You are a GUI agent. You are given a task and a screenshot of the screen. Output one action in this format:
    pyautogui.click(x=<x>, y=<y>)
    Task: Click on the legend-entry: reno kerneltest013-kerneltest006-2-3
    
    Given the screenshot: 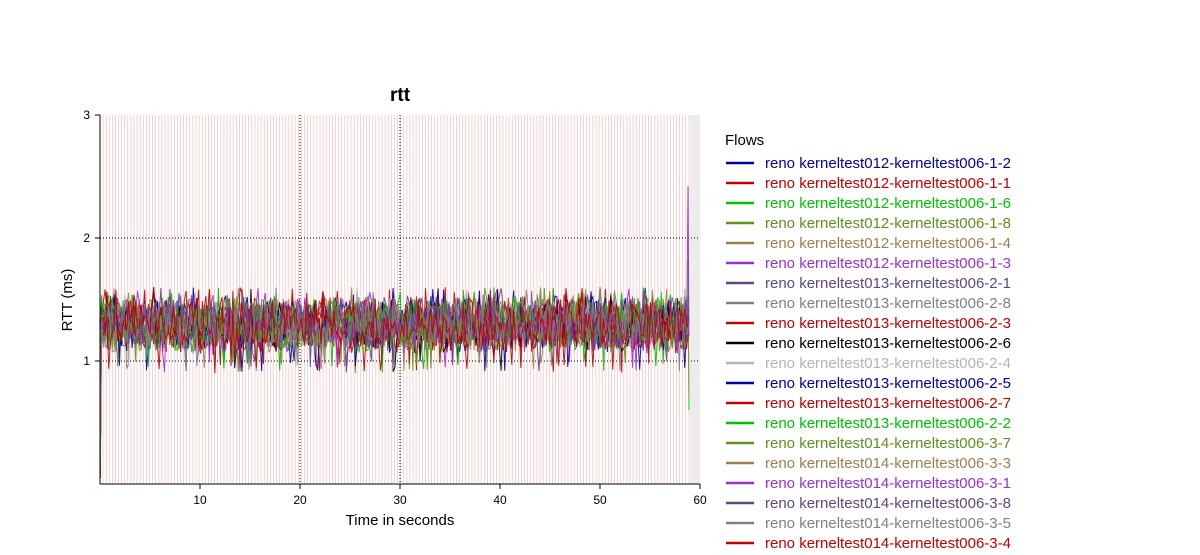 What is the action you would take?
    pyautogui.click(x=888, y=323)
    